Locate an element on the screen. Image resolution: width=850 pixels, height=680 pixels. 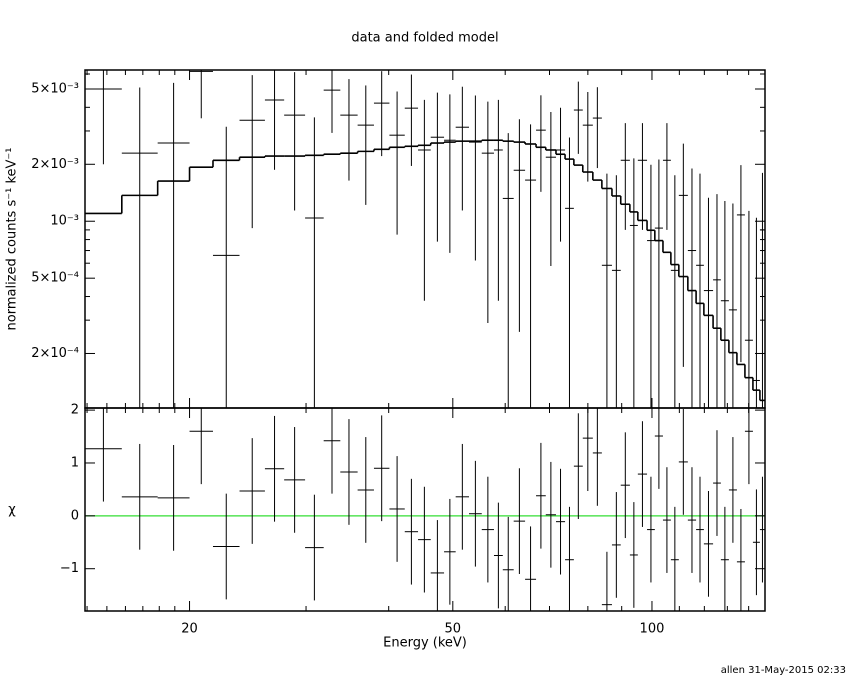
x-tick-label: 50 is located at coordinates (453, 629).